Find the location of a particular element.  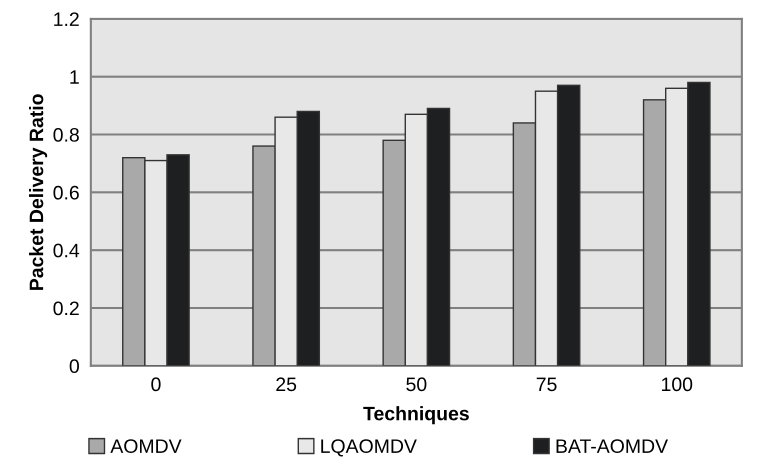

legend-label: AOMDV is located at coordinates (146, 446).